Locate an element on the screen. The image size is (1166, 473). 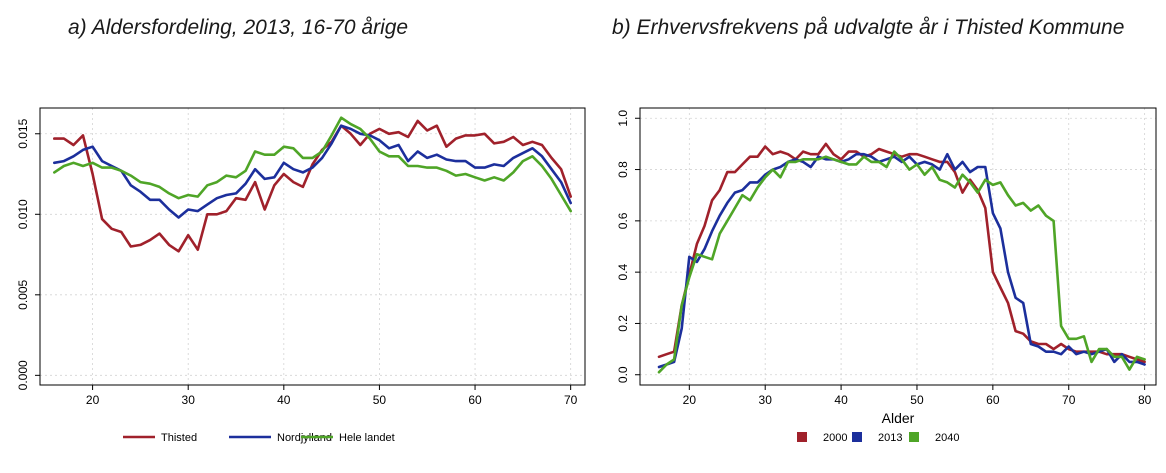
y-tick-label: 0.0 is located at coordinates (623, 374).